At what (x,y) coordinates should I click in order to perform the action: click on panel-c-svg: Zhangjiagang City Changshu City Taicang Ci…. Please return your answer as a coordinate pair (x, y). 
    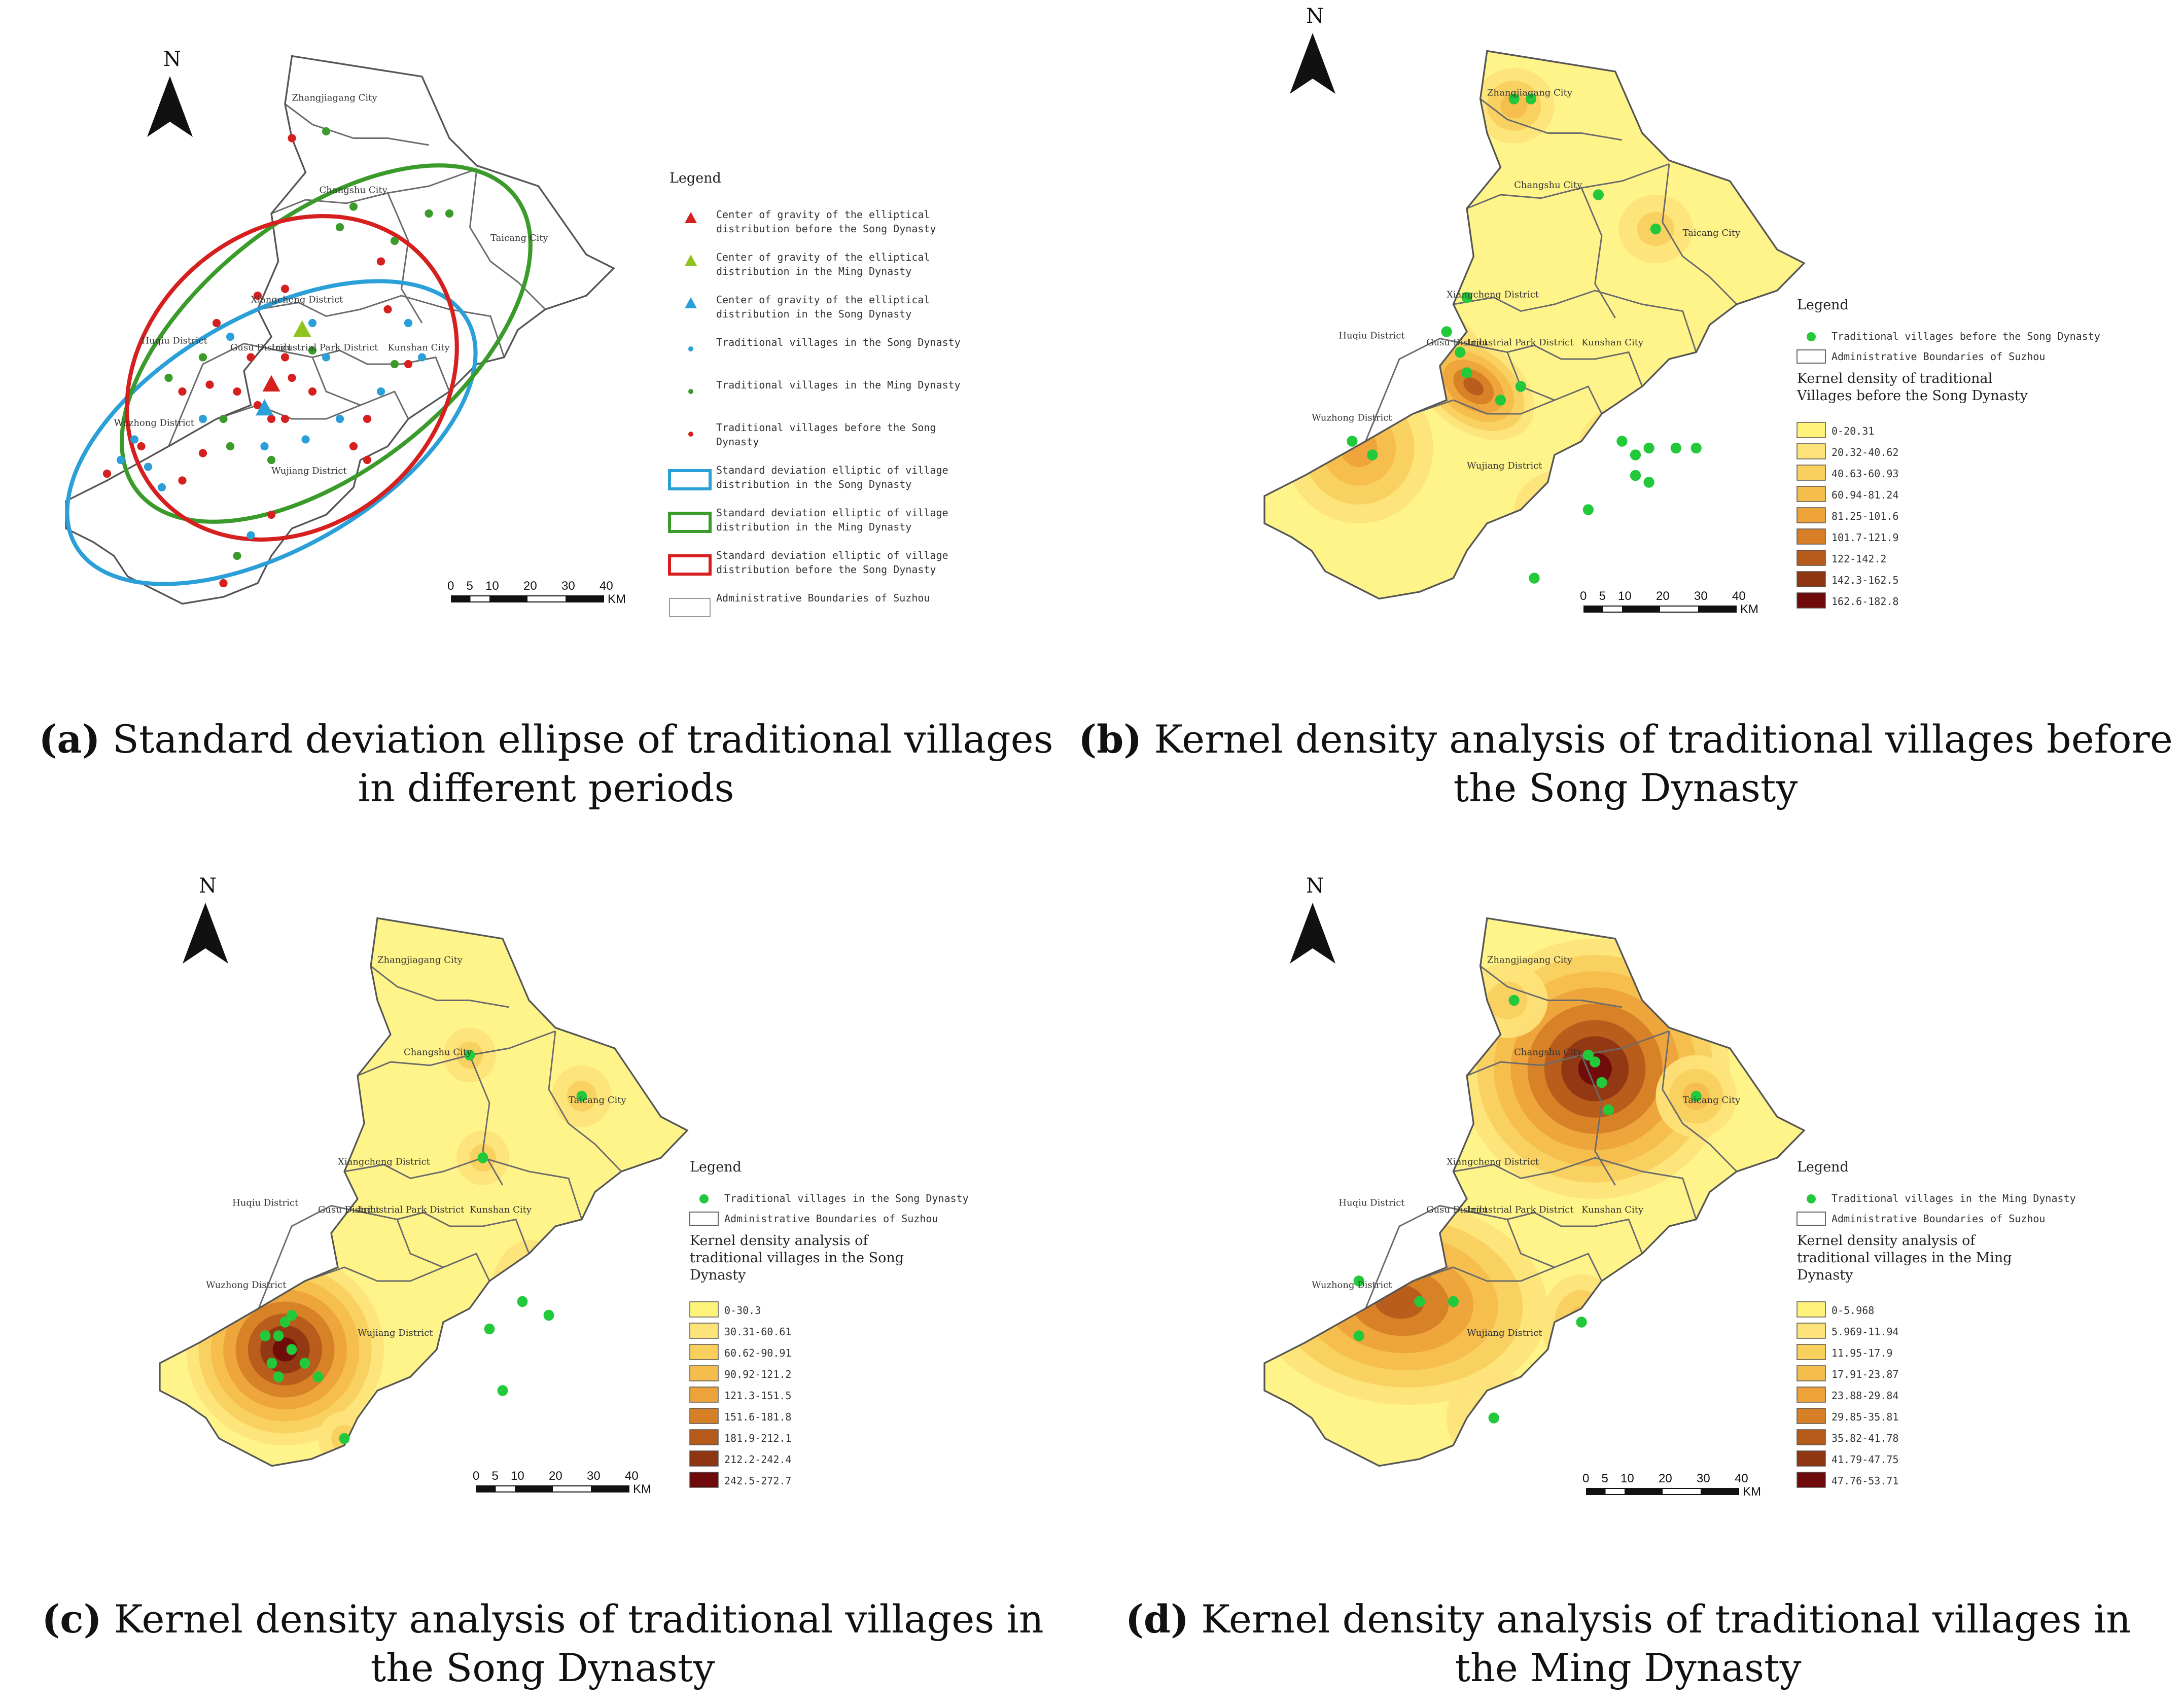
    Looking at the image, I should click on (564, 1185).